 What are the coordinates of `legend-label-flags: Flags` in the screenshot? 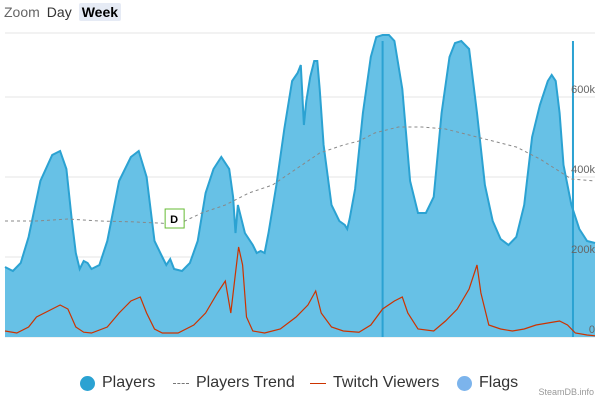 It's located at (499, 382).